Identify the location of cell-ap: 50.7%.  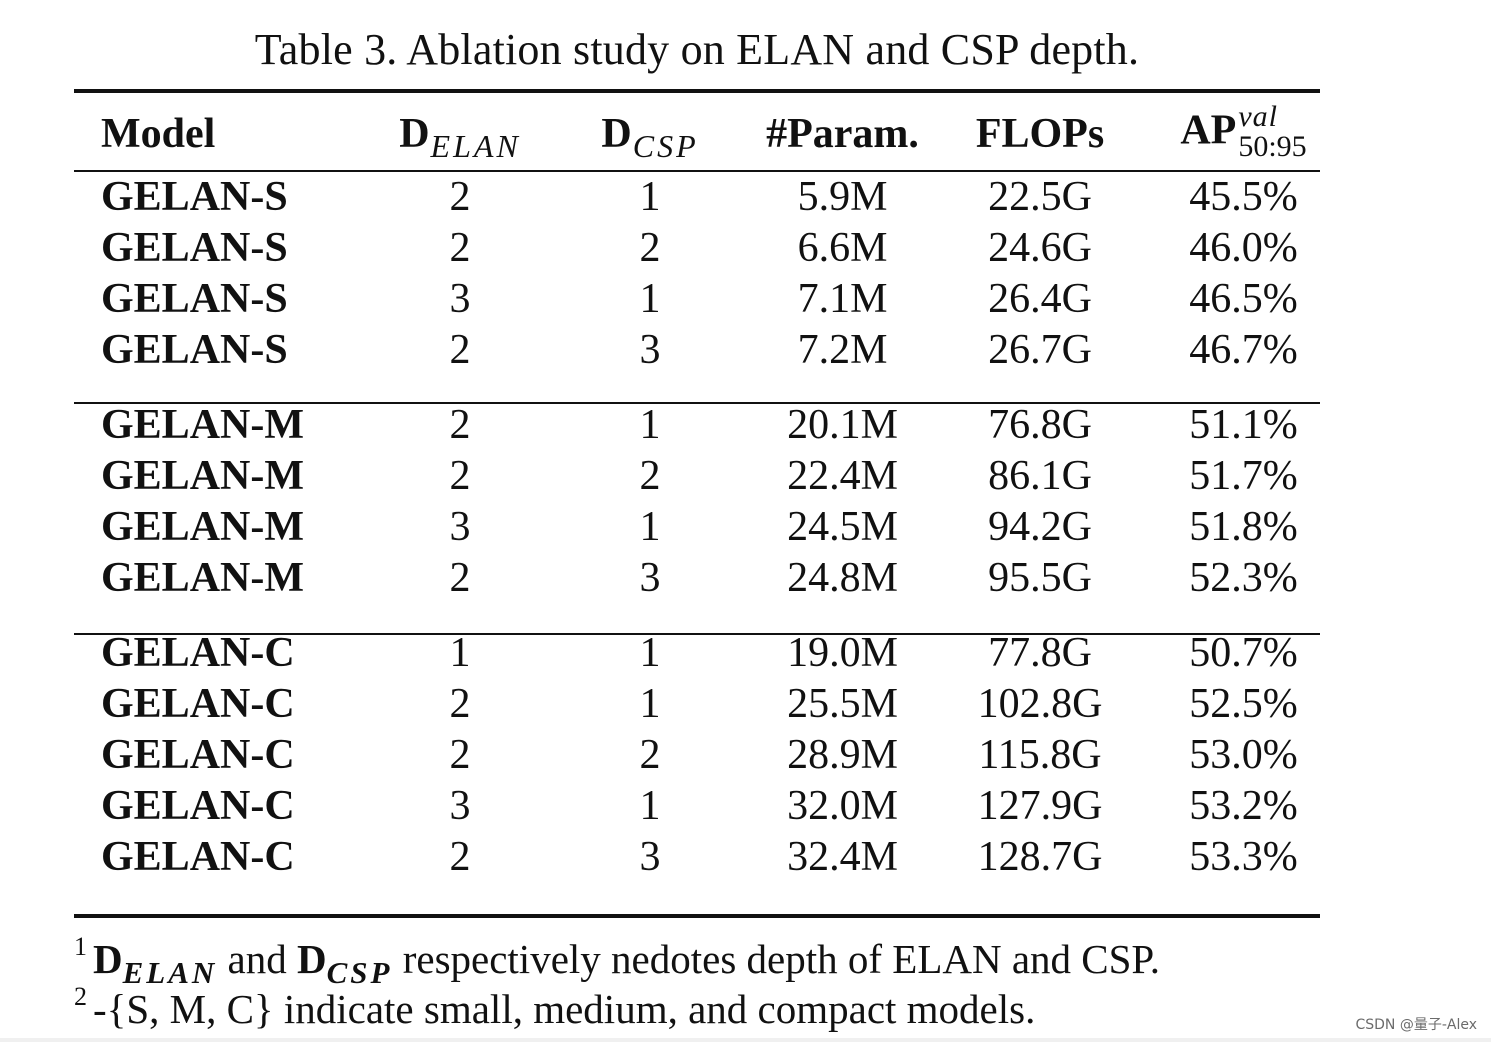
(1243, 653).